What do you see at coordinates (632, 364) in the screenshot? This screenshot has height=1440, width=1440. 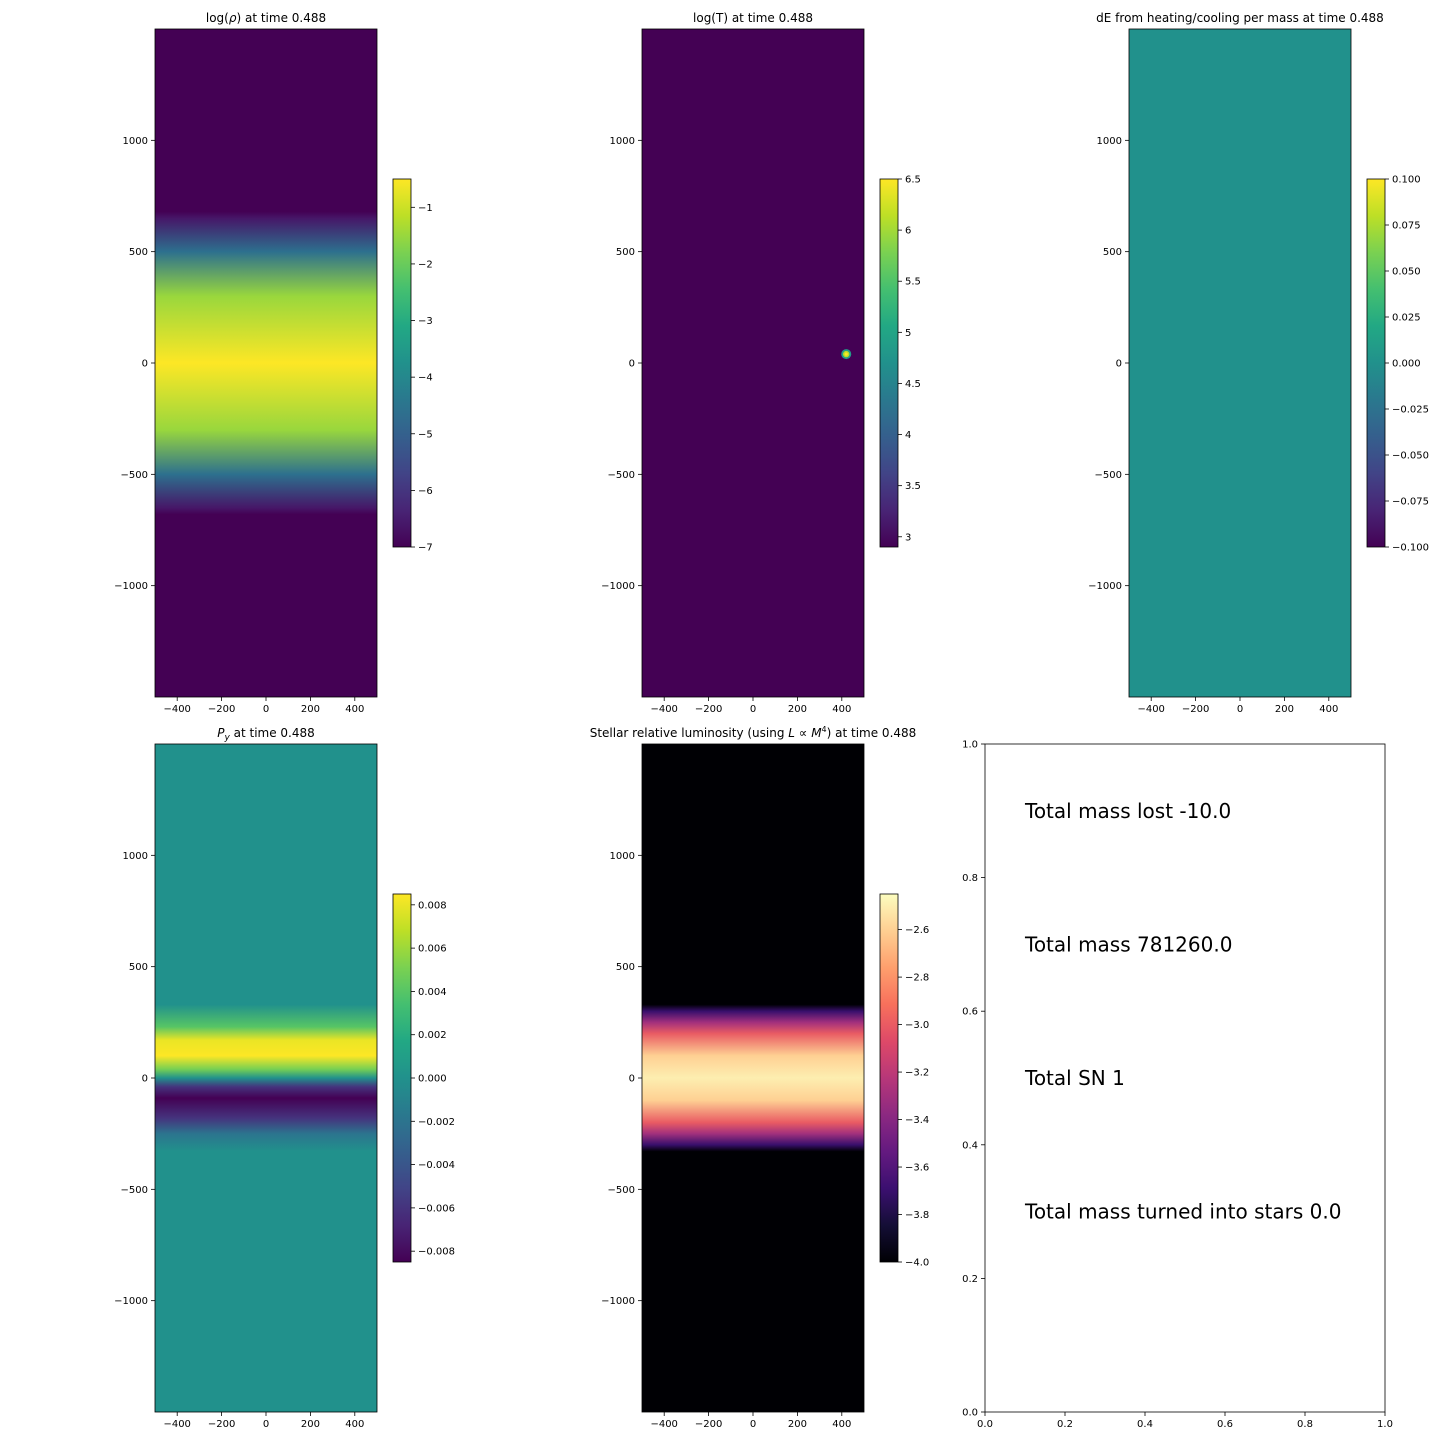 I see `temp-ytick-label: 0` at bounding box center [632, 364].